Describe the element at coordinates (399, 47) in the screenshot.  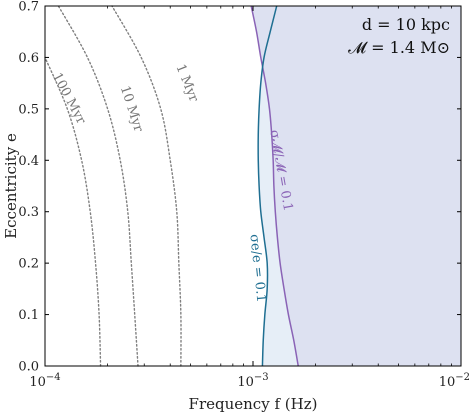
I see `chirp-mass-annotation: 𝓜 = 1.4 M⊙` at that location.